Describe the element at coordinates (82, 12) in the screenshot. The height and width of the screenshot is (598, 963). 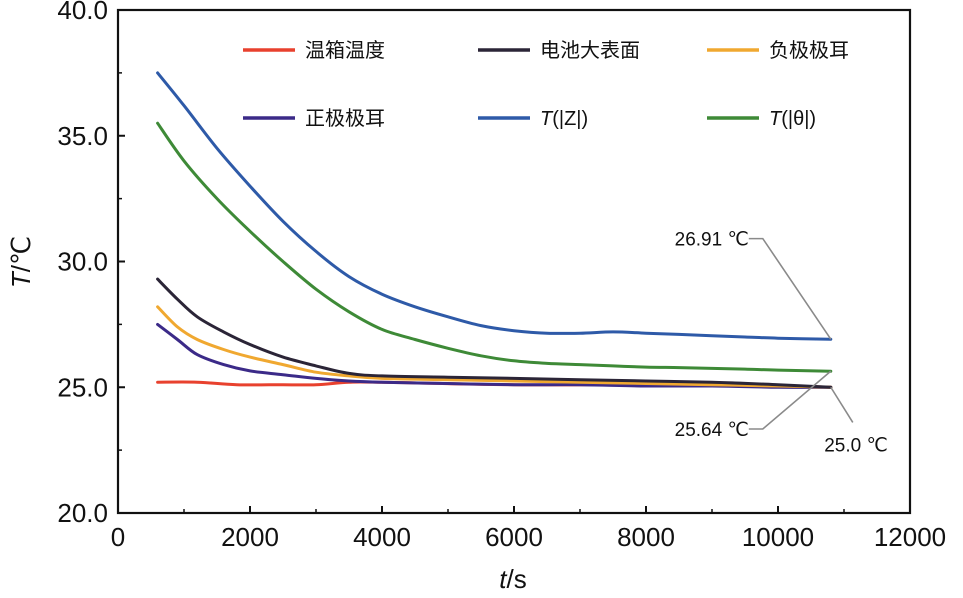
I see `y-tick-label: 40.0` at that location.